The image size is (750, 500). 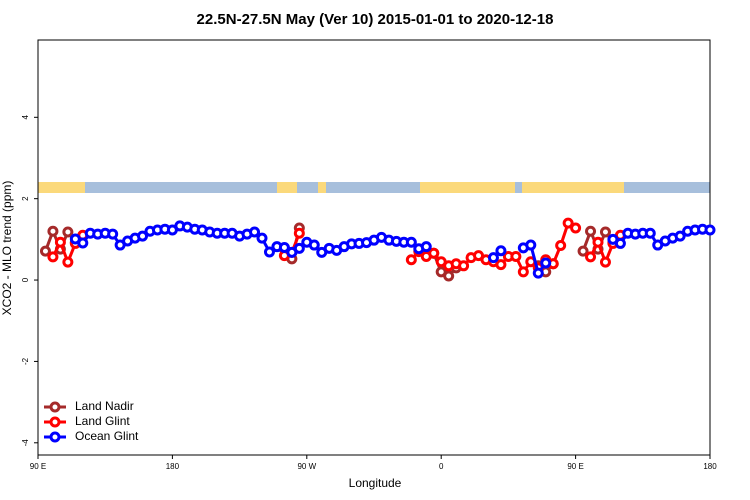 What do you see at coordinates (107, 436) in the screenshot?
I see `legend-label: Ocean Glint` at bounding box center [107, 436].